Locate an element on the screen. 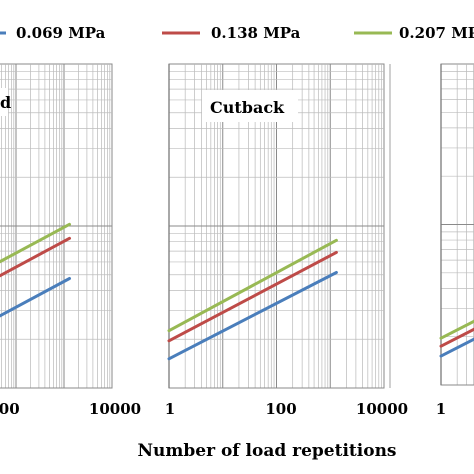 The width and height of the screenshot is (474, 474). x-axis-label: Number of load repetitions is located at coordinates (266, 451).